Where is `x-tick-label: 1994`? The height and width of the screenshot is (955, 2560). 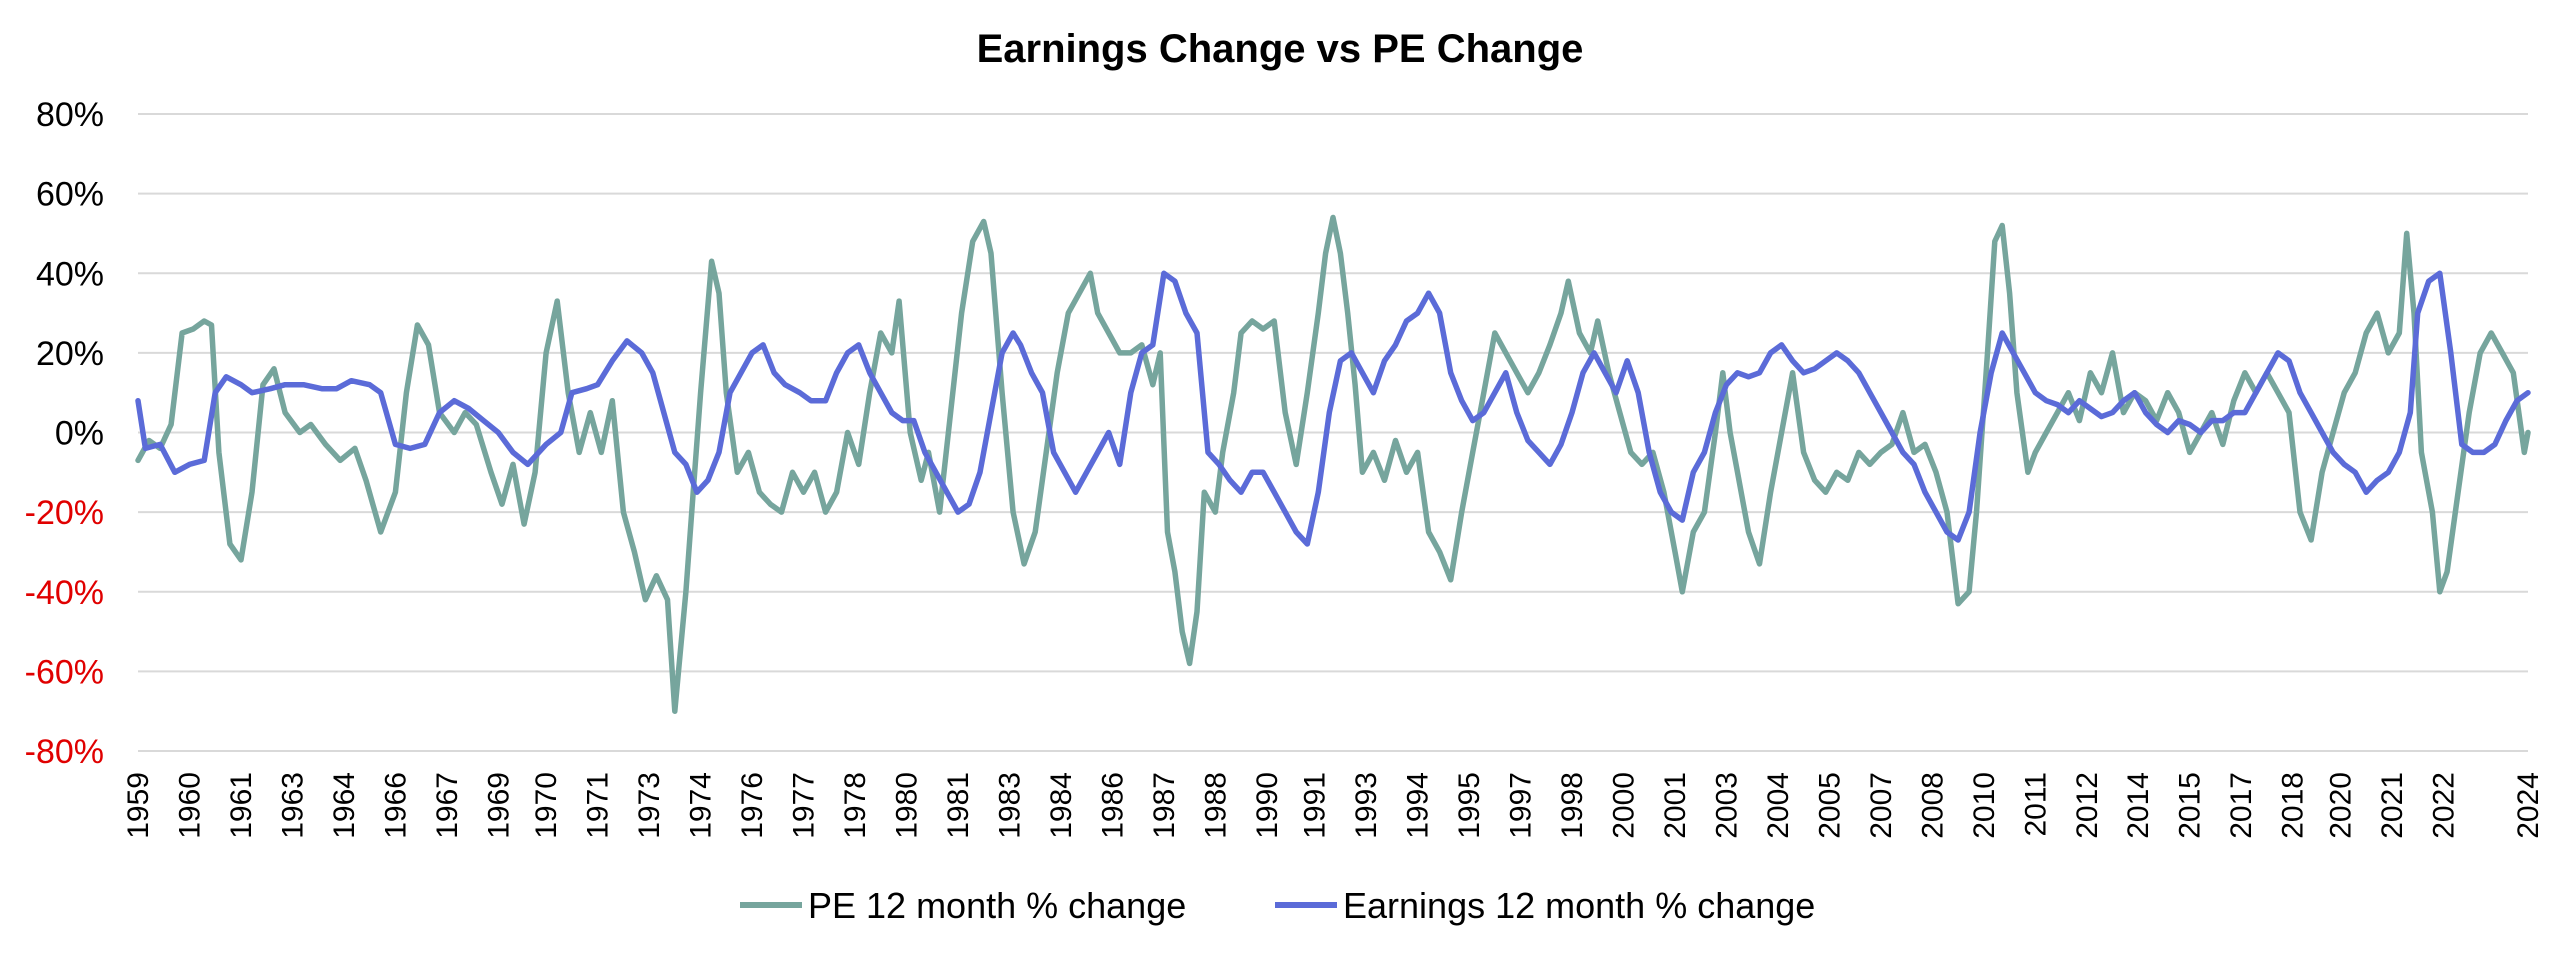
x-tick-label: 1994 is located at coordinates (1418, 805).